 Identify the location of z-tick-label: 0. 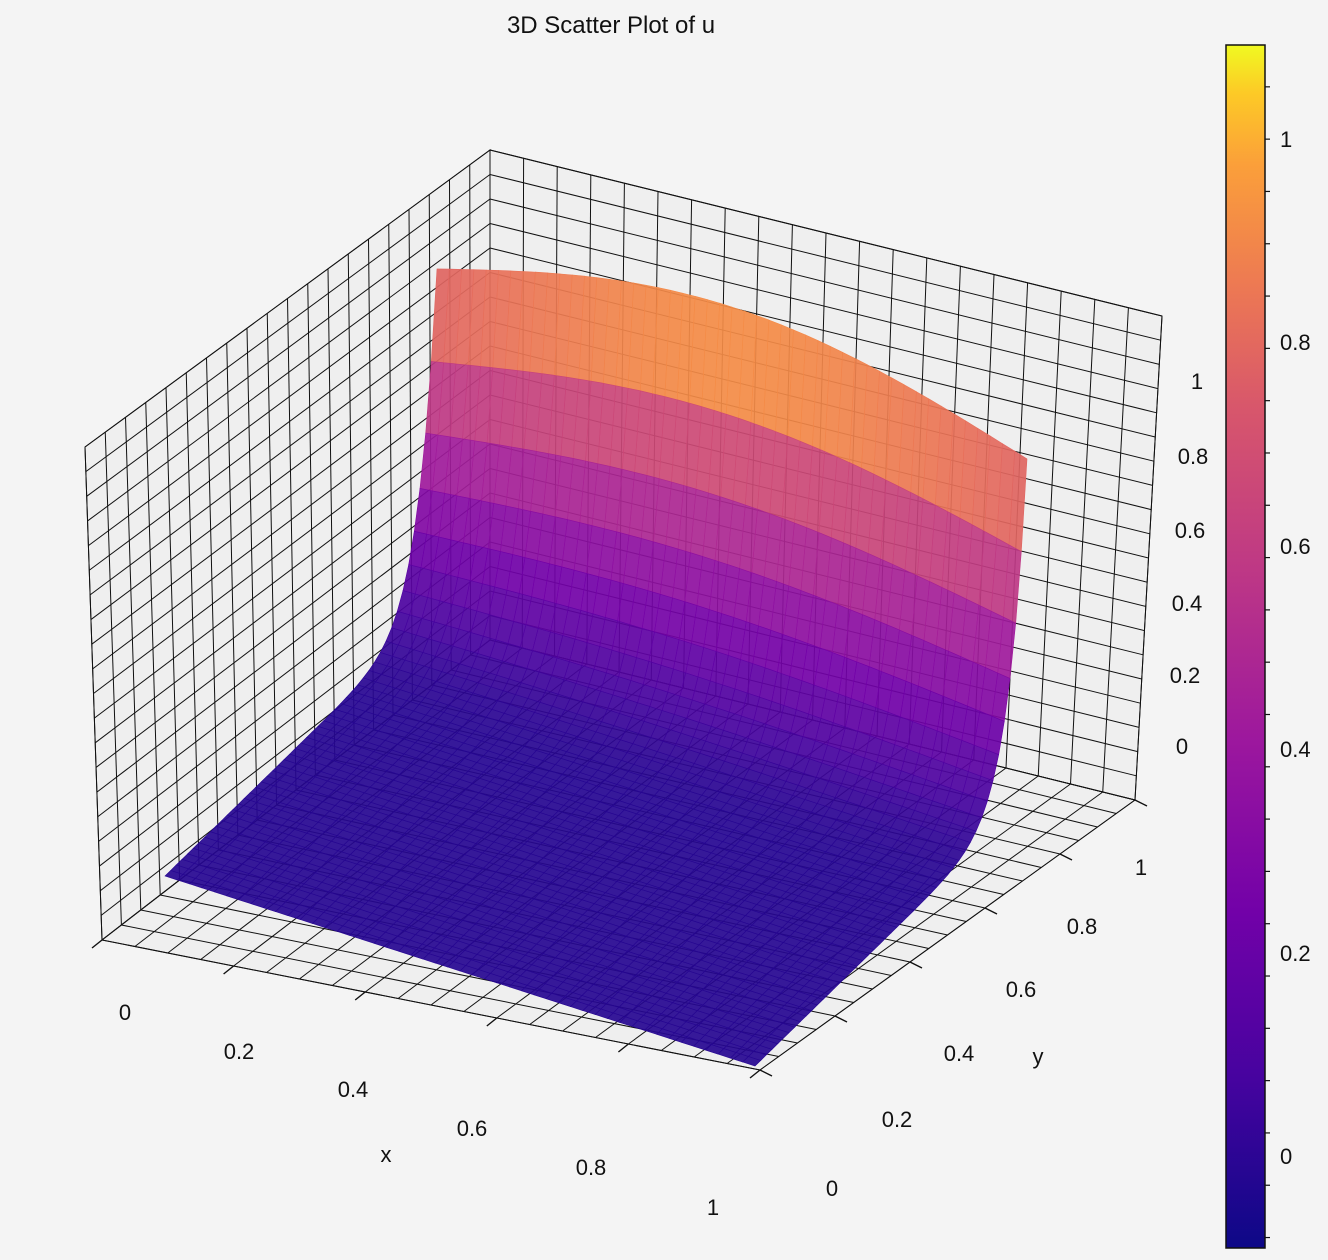
(1182, 746).